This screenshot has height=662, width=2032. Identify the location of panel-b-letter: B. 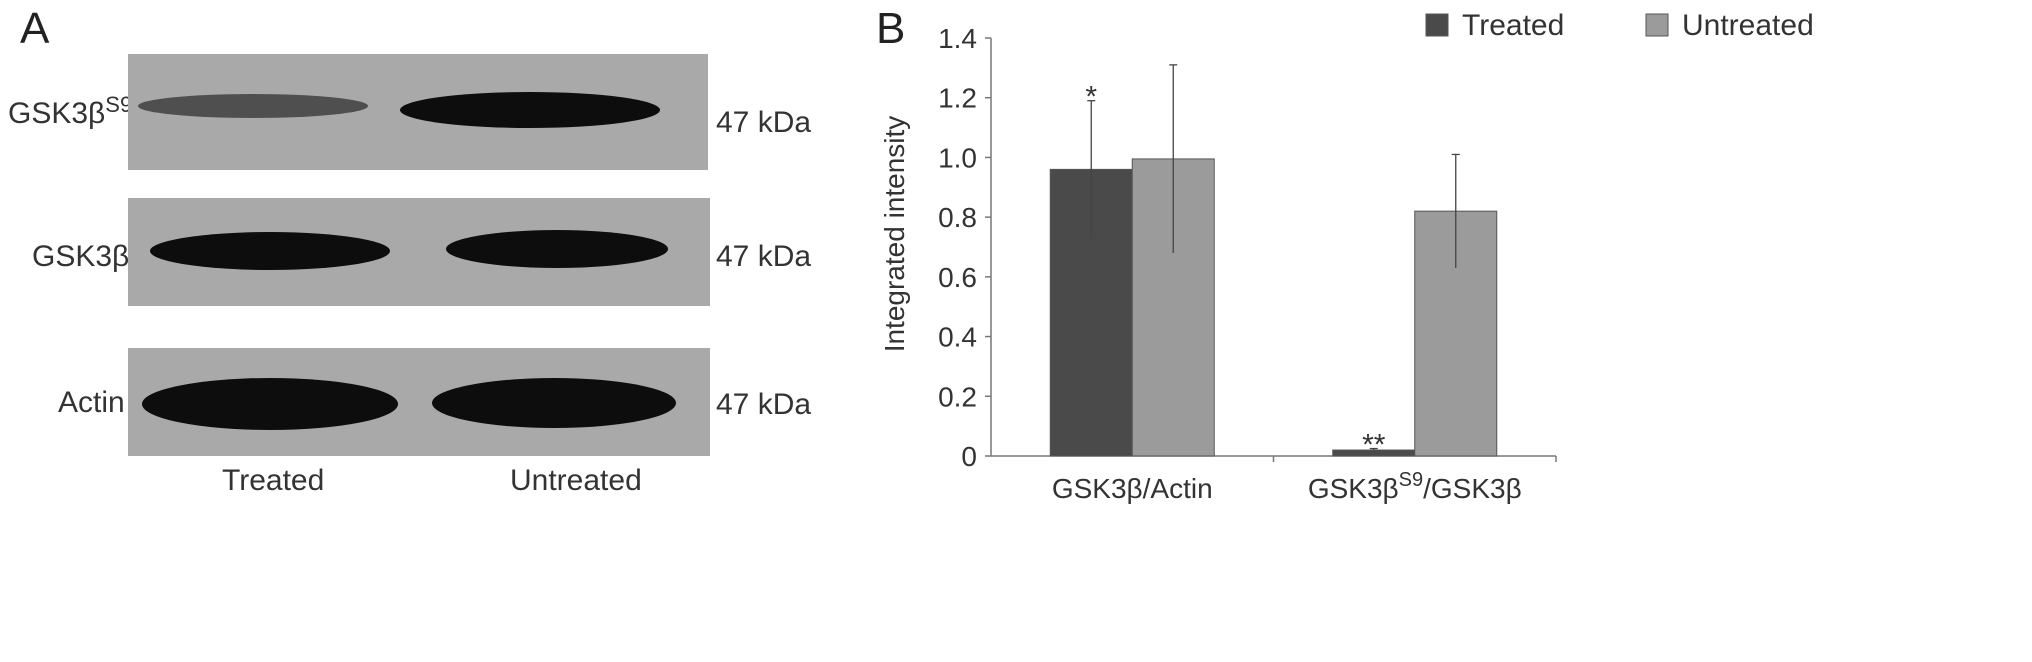
(891, 28).